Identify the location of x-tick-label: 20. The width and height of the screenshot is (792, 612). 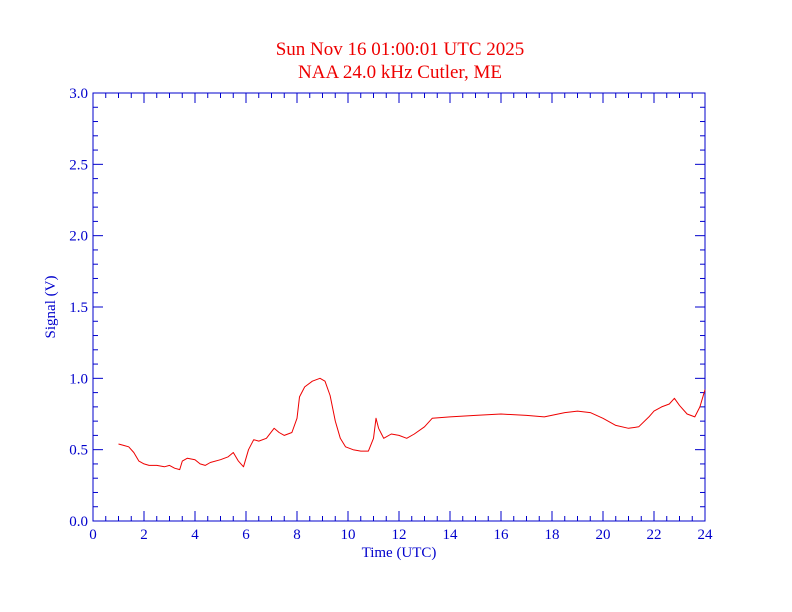
(603, 535).